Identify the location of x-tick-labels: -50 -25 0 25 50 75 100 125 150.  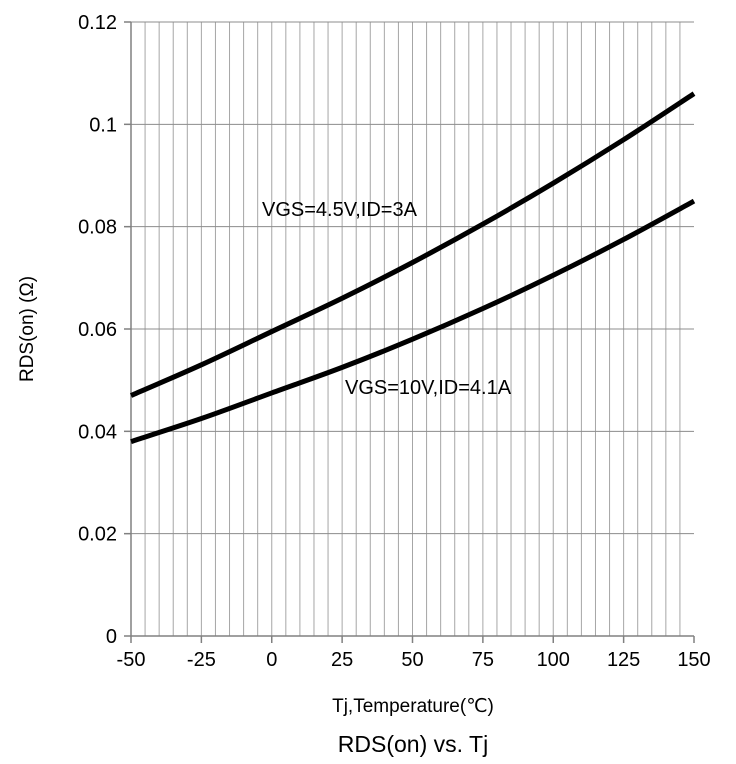
(414, 660).